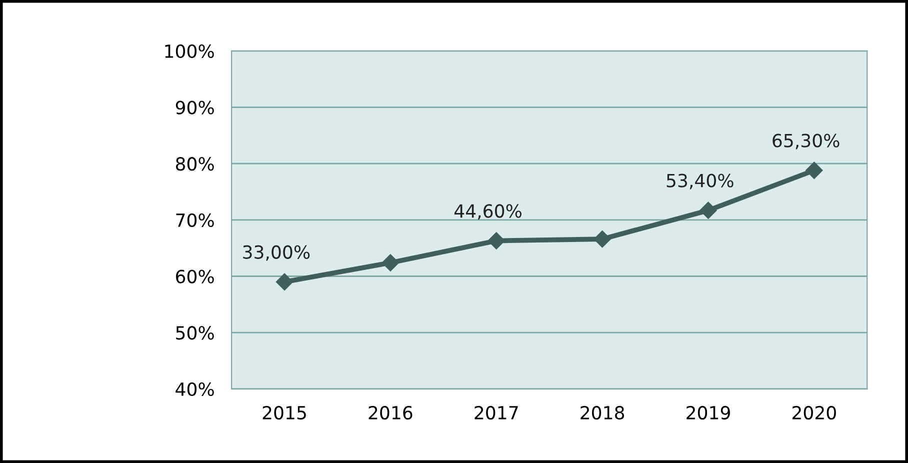 The image size is (908, 463). I want to click on y-tick-label: 50%, so click(195, 333).